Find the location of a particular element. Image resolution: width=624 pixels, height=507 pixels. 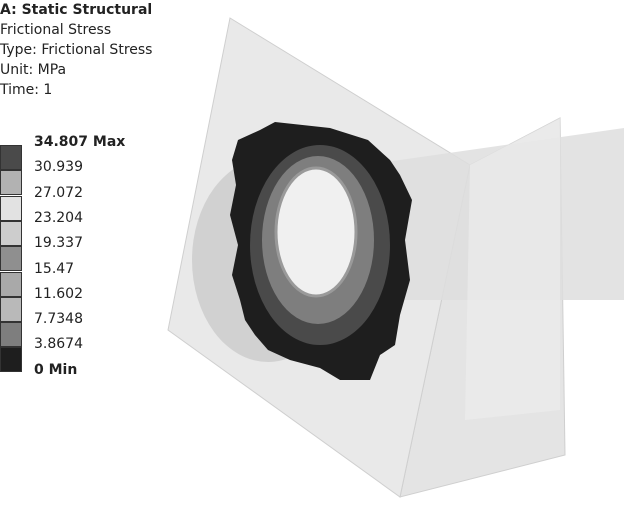

legend-label: 23.204 is located at coordinates (58, 217).